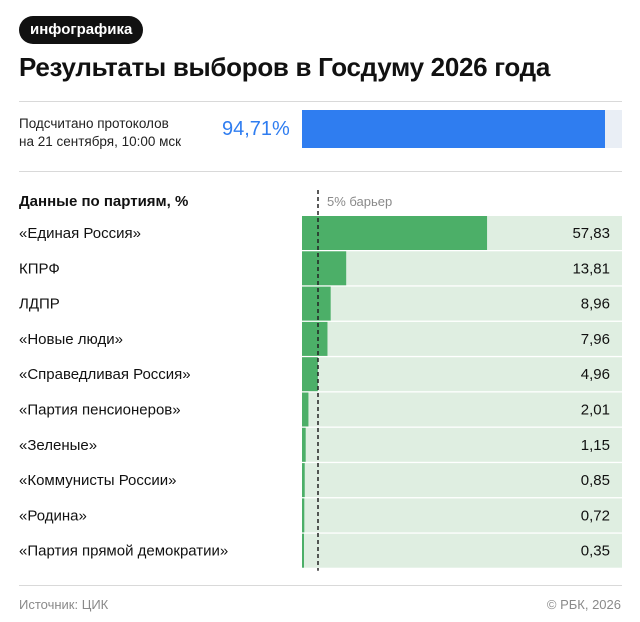 The height and width of the screenshot is (622, 640). I want to click on section-title: Данные по партиям, %, so click(104, 201).